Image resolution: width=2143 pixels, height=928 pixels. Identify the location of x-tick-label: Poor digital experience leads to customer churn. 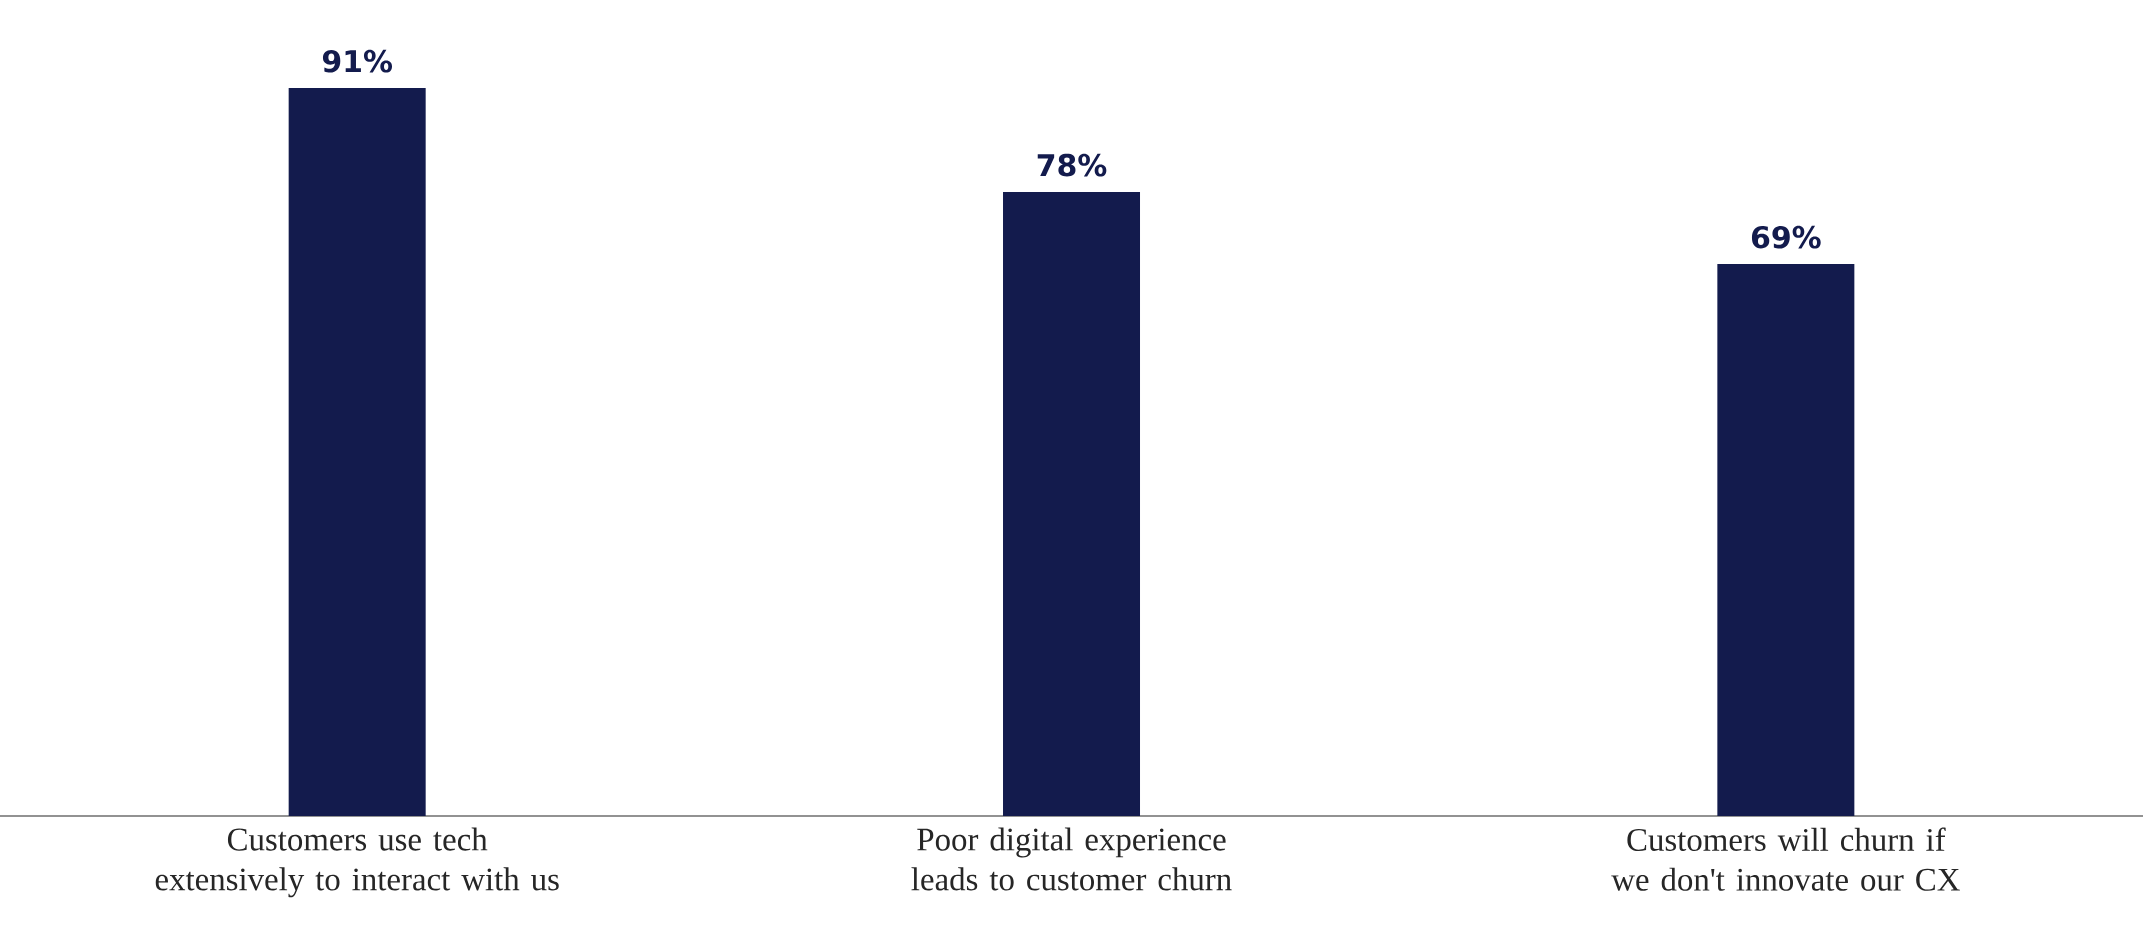
(1071, 859).